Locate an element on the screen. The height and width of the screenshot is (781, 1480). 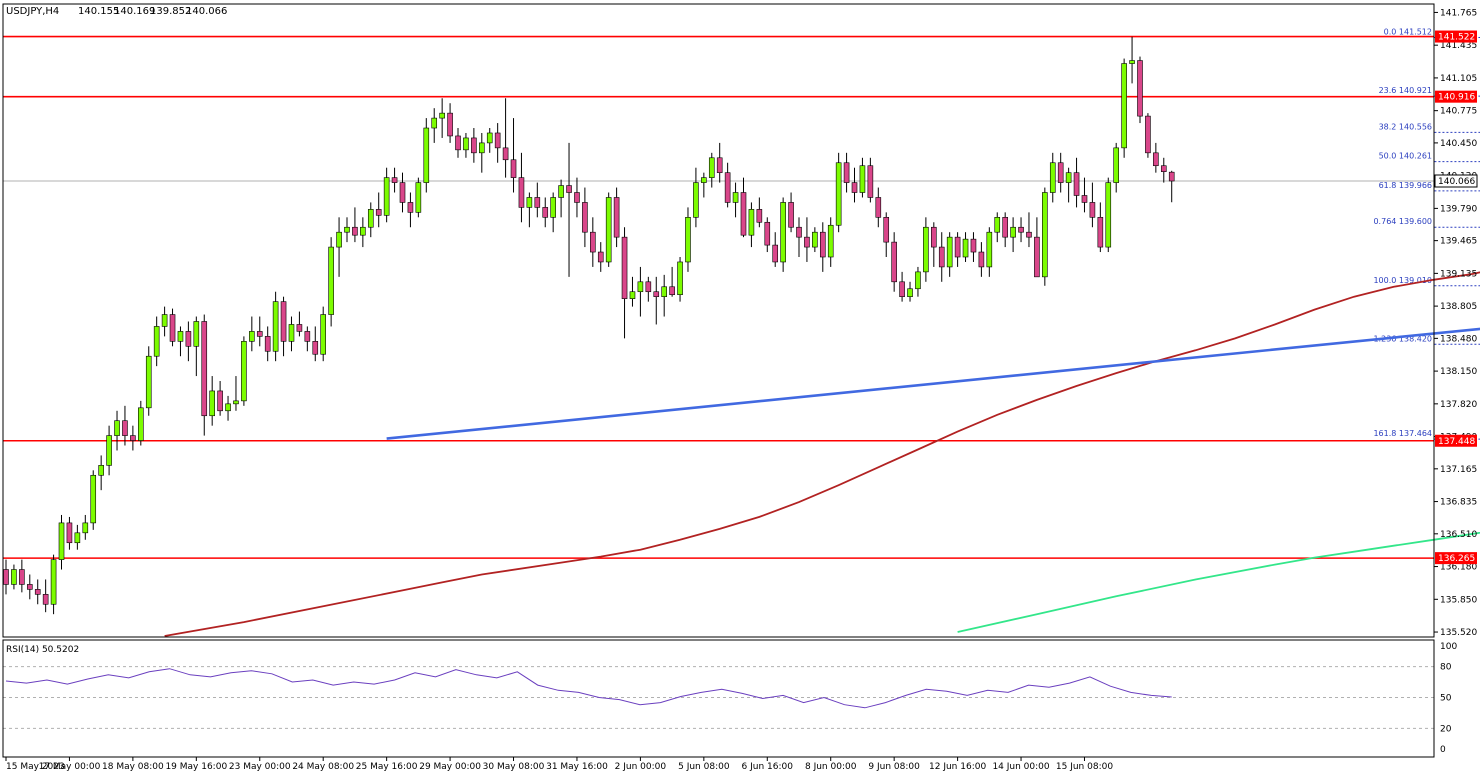
y-tick-label: 135.520 is located at coordinates (1458, 633).